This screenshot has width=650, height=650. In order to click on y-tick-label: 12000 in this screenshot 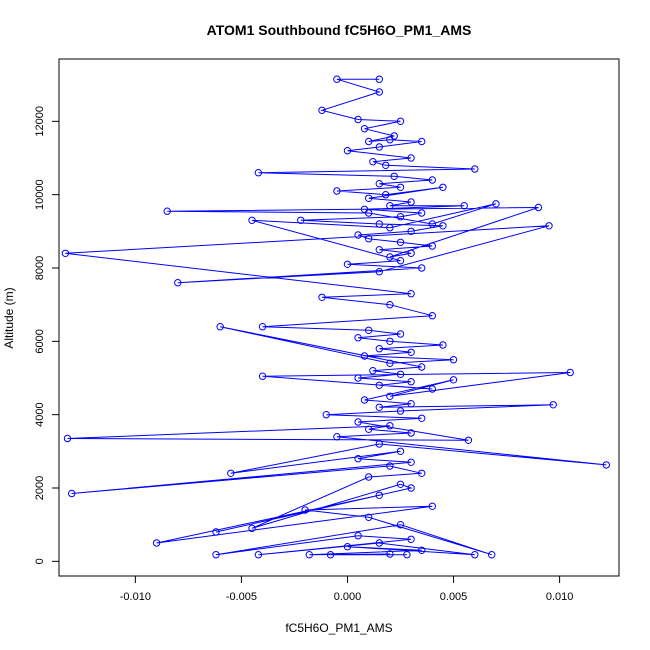, I will do `click(40, 121)`.